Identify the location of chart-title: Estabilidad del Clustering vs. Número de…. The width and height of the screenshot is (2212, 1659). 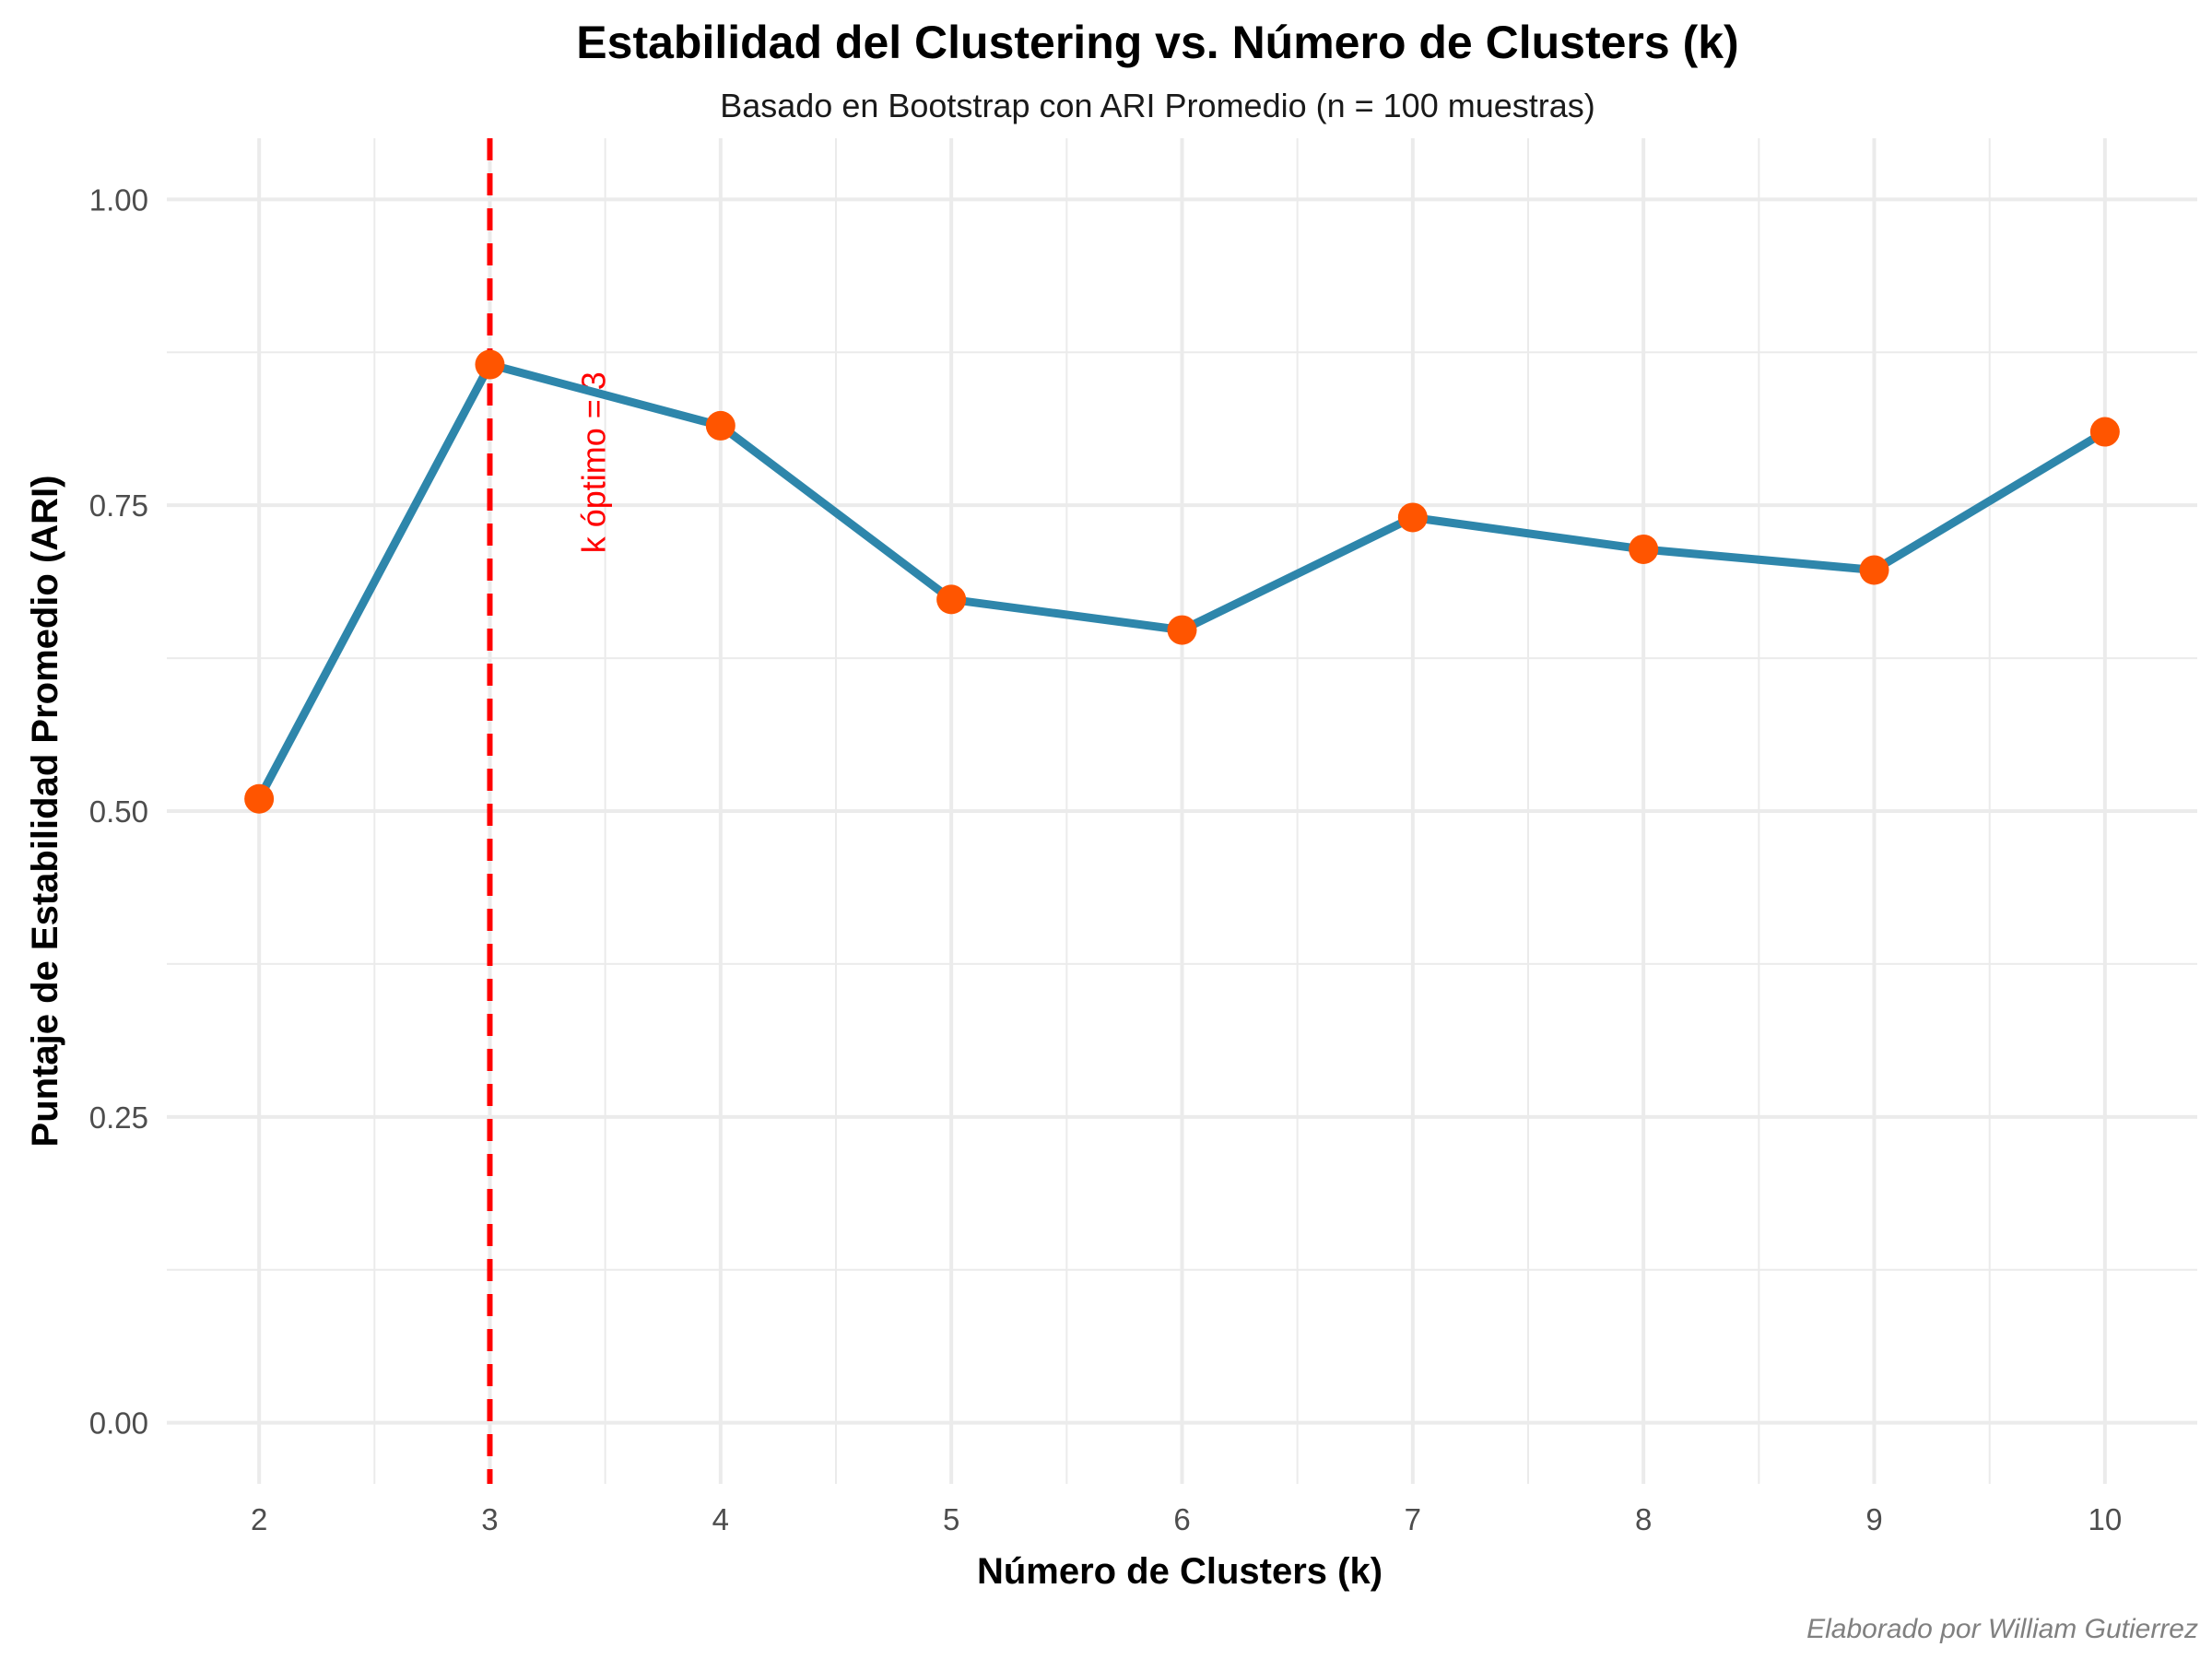
(1157, 42).